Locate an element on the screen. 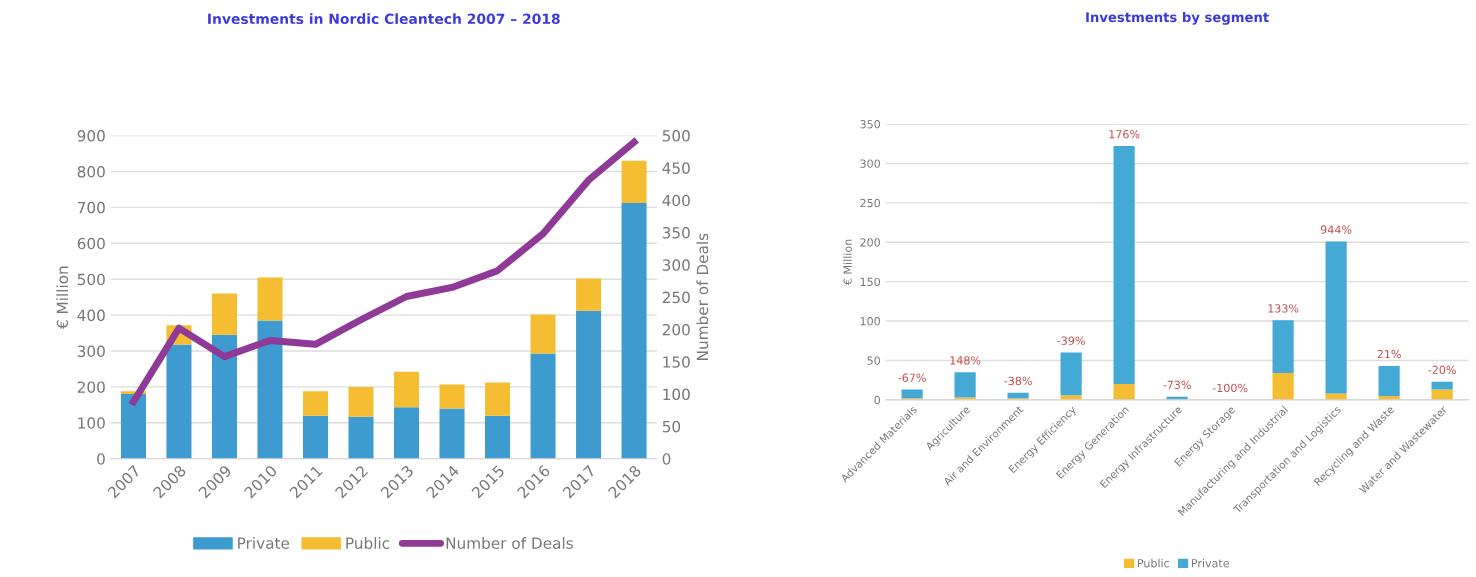 Image resolution: width=1476 pixels, height=577 pixels. y2-tick-label: 100 is located at coordinates (676, 394).